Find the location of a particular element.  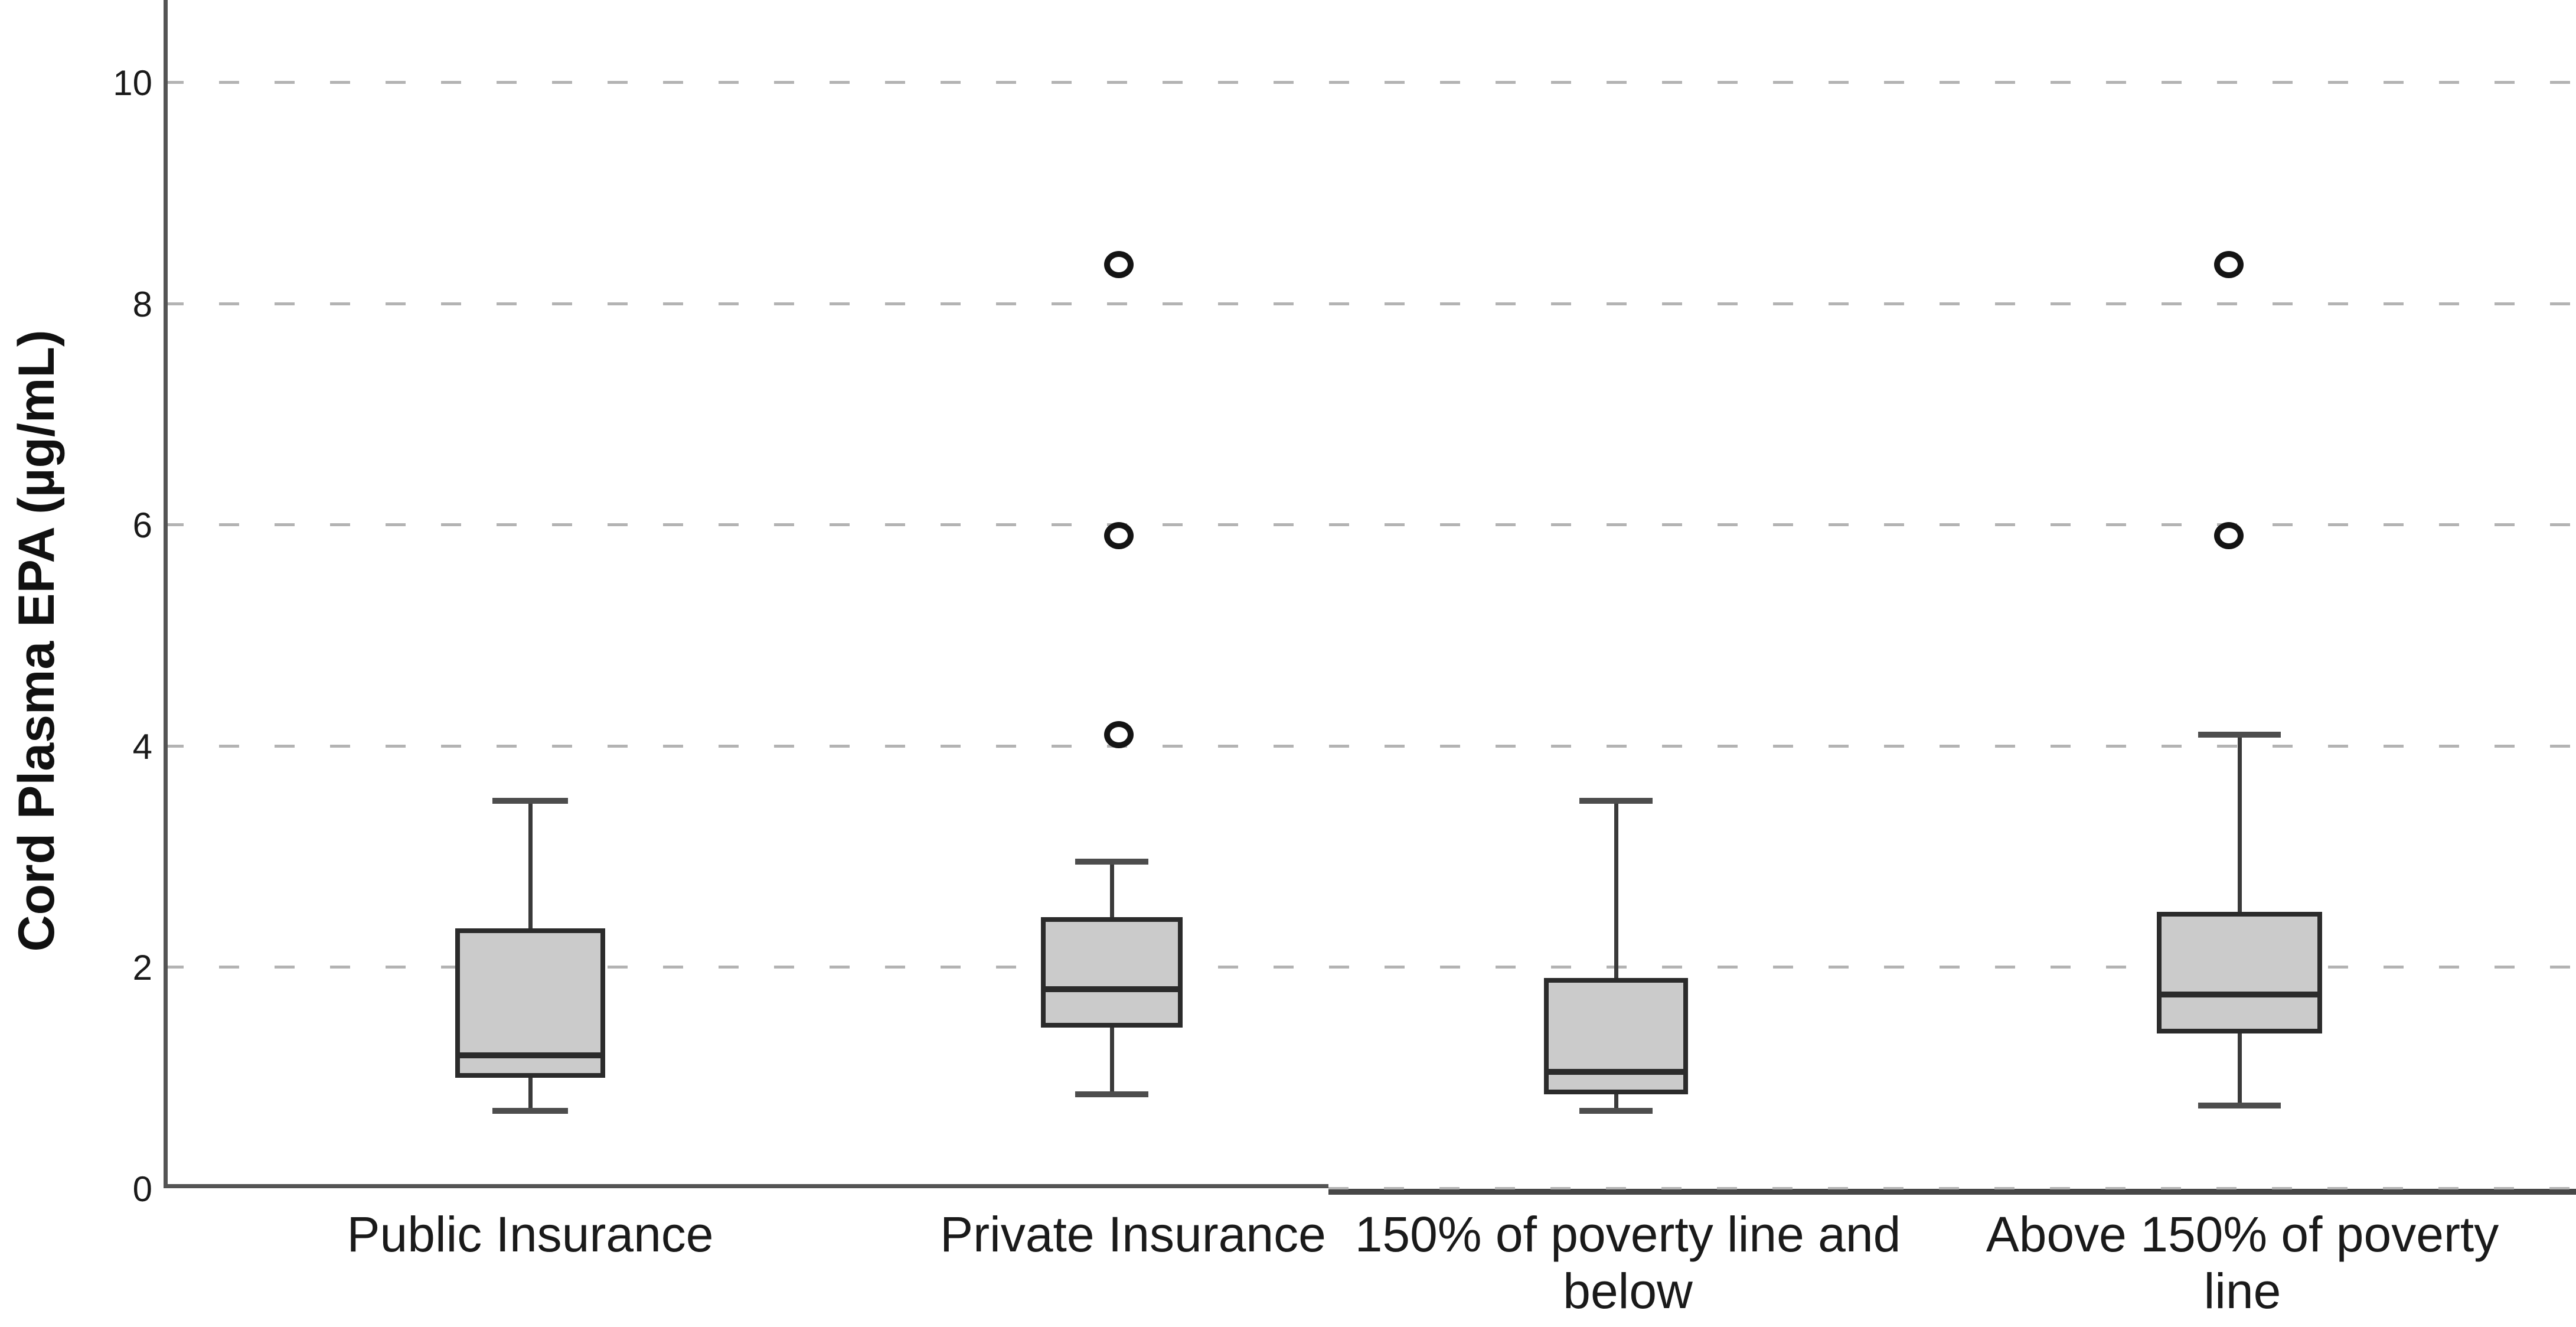

box-above-150-of-poverty-line is located at coordinates (2239, 972).